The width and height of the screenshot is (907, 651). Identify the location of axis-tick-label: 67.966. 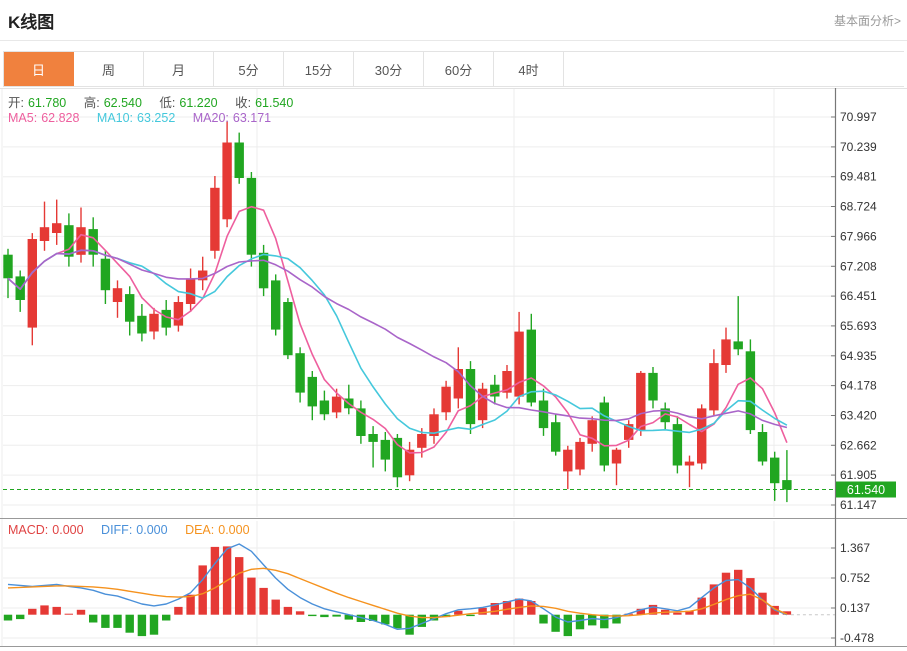
(858, 236).